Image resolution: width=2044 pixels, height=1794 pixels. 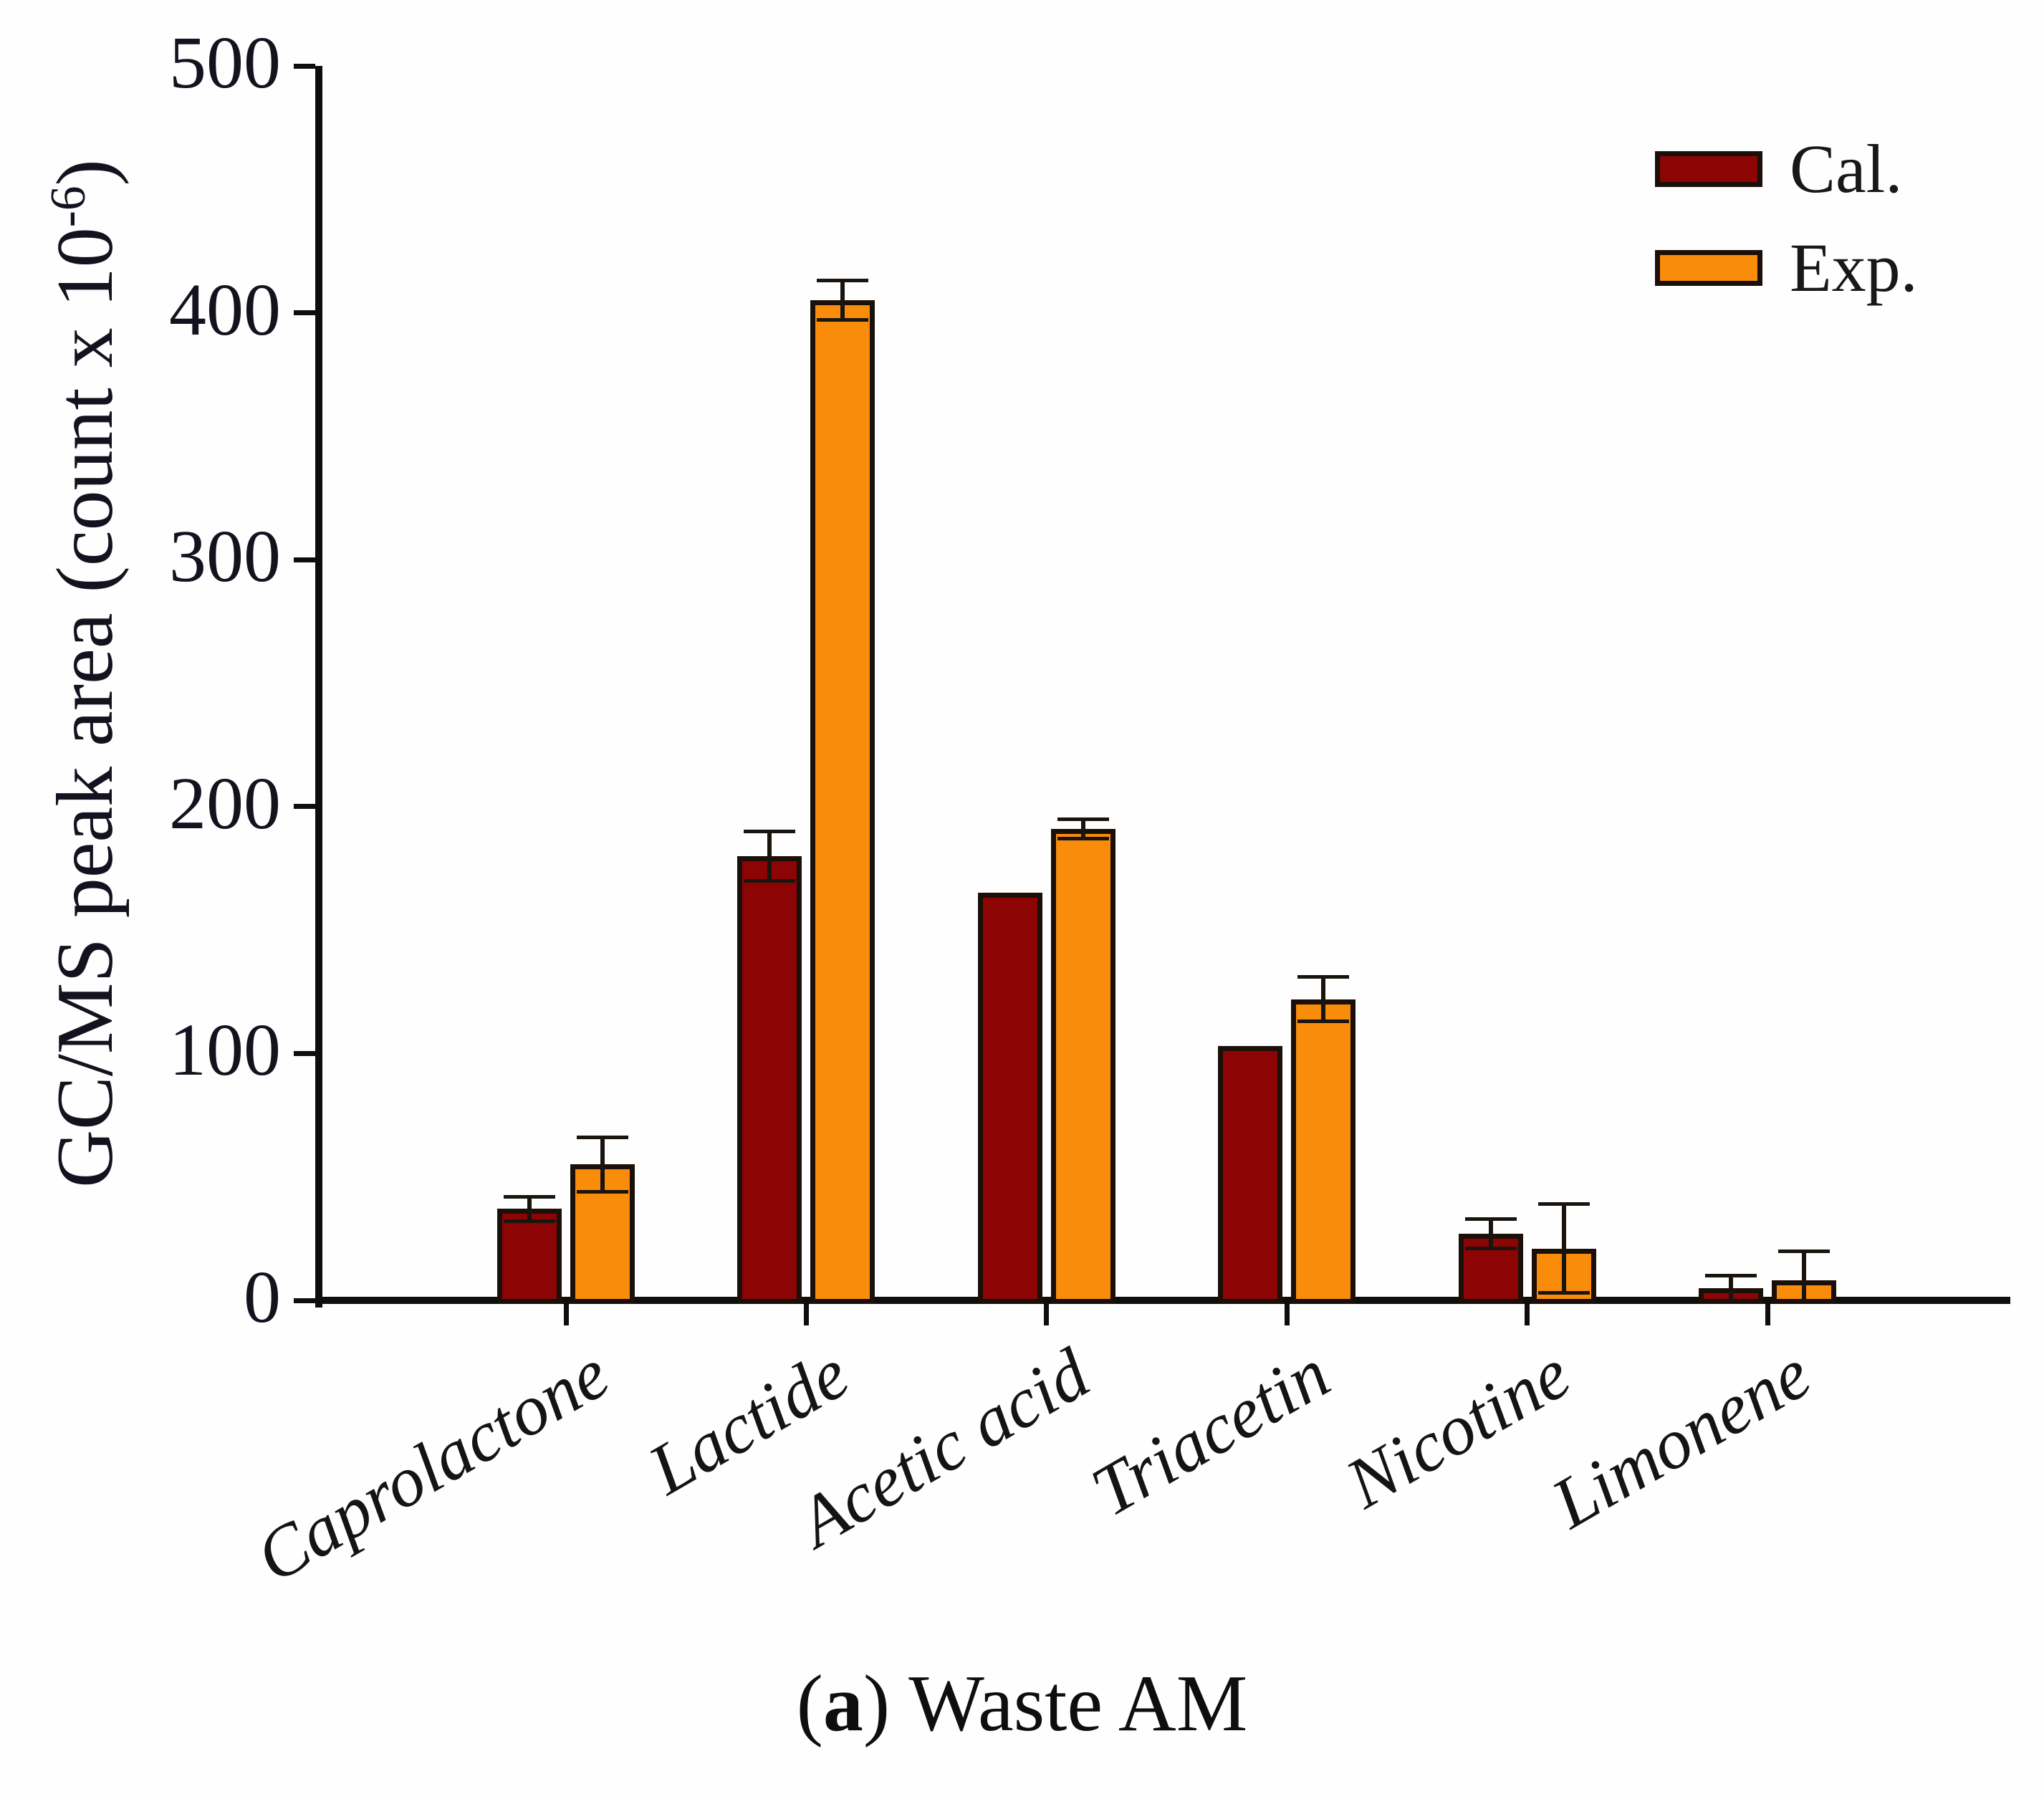 I want to click on figure-caption: (a) Waste AM, so click(x=1022, y=1704).